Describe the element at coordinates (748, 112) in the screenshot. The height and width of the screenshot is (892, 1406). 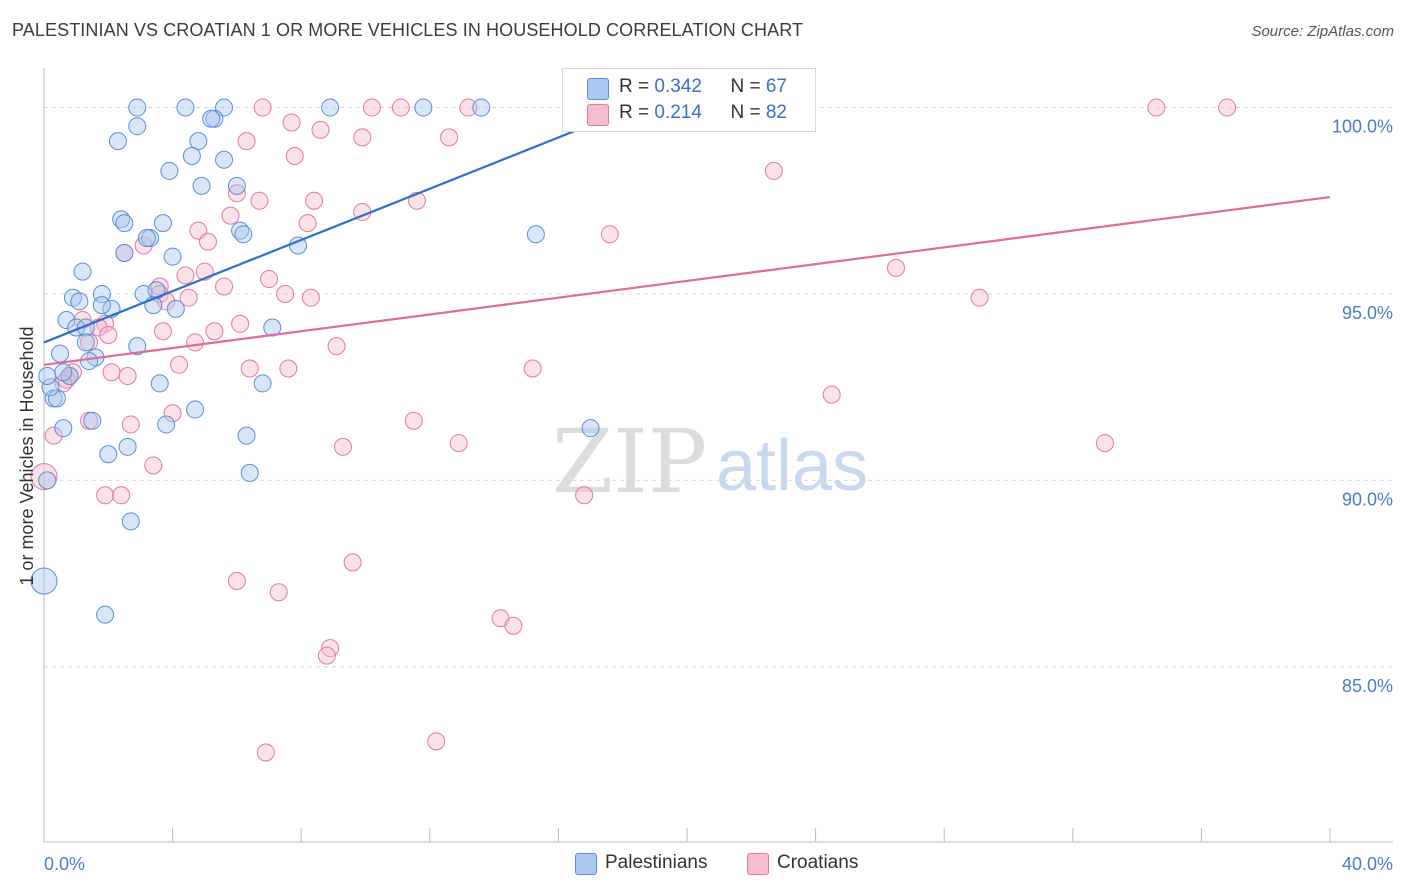
I see `legend-n-label: N =` at that location.